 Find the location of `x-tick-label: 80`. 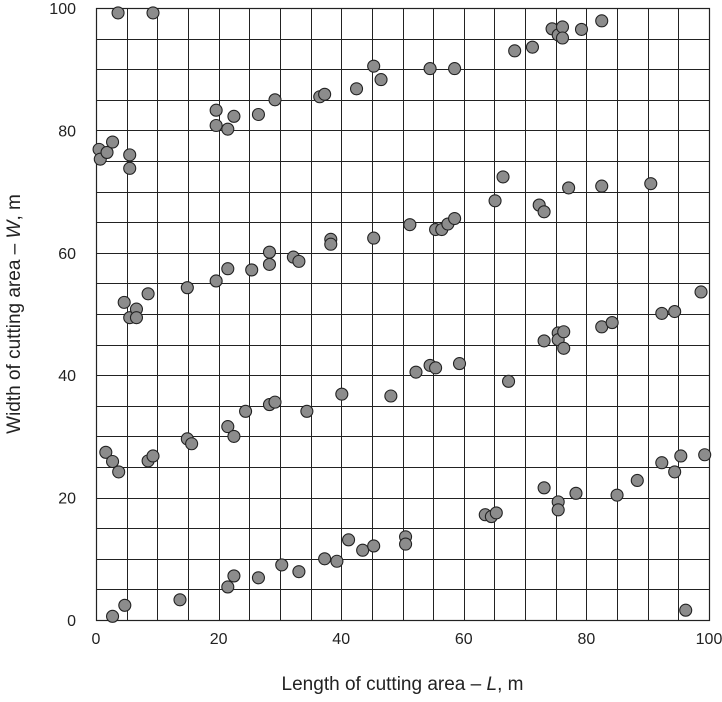

x-tick-label: 80 is located at coordinates (587, 639).